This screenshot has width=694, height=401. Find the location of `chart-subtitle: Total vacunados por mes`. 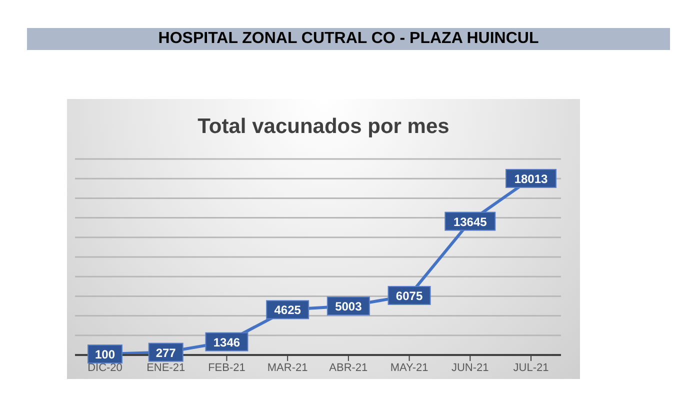

chart-subtitle: Total vacunados por mes is located at coordinates (323, 127).